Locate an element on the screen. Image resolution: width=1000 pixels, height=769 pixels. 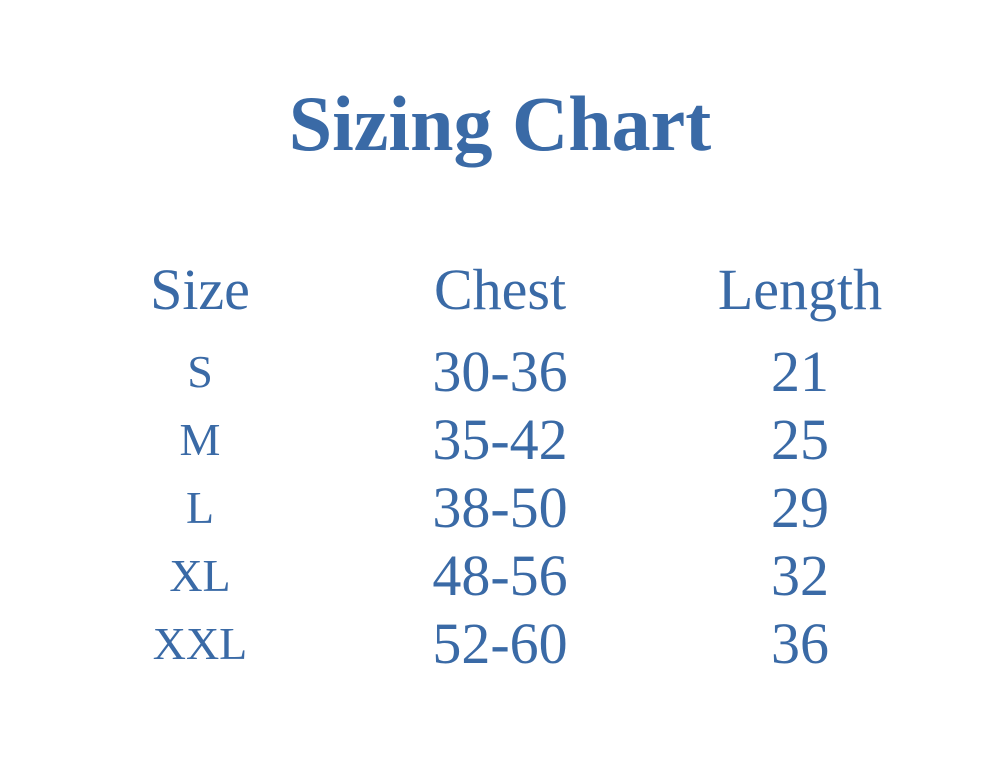
table-cell-chest: 38-50 is located at coordinates (500, 507).